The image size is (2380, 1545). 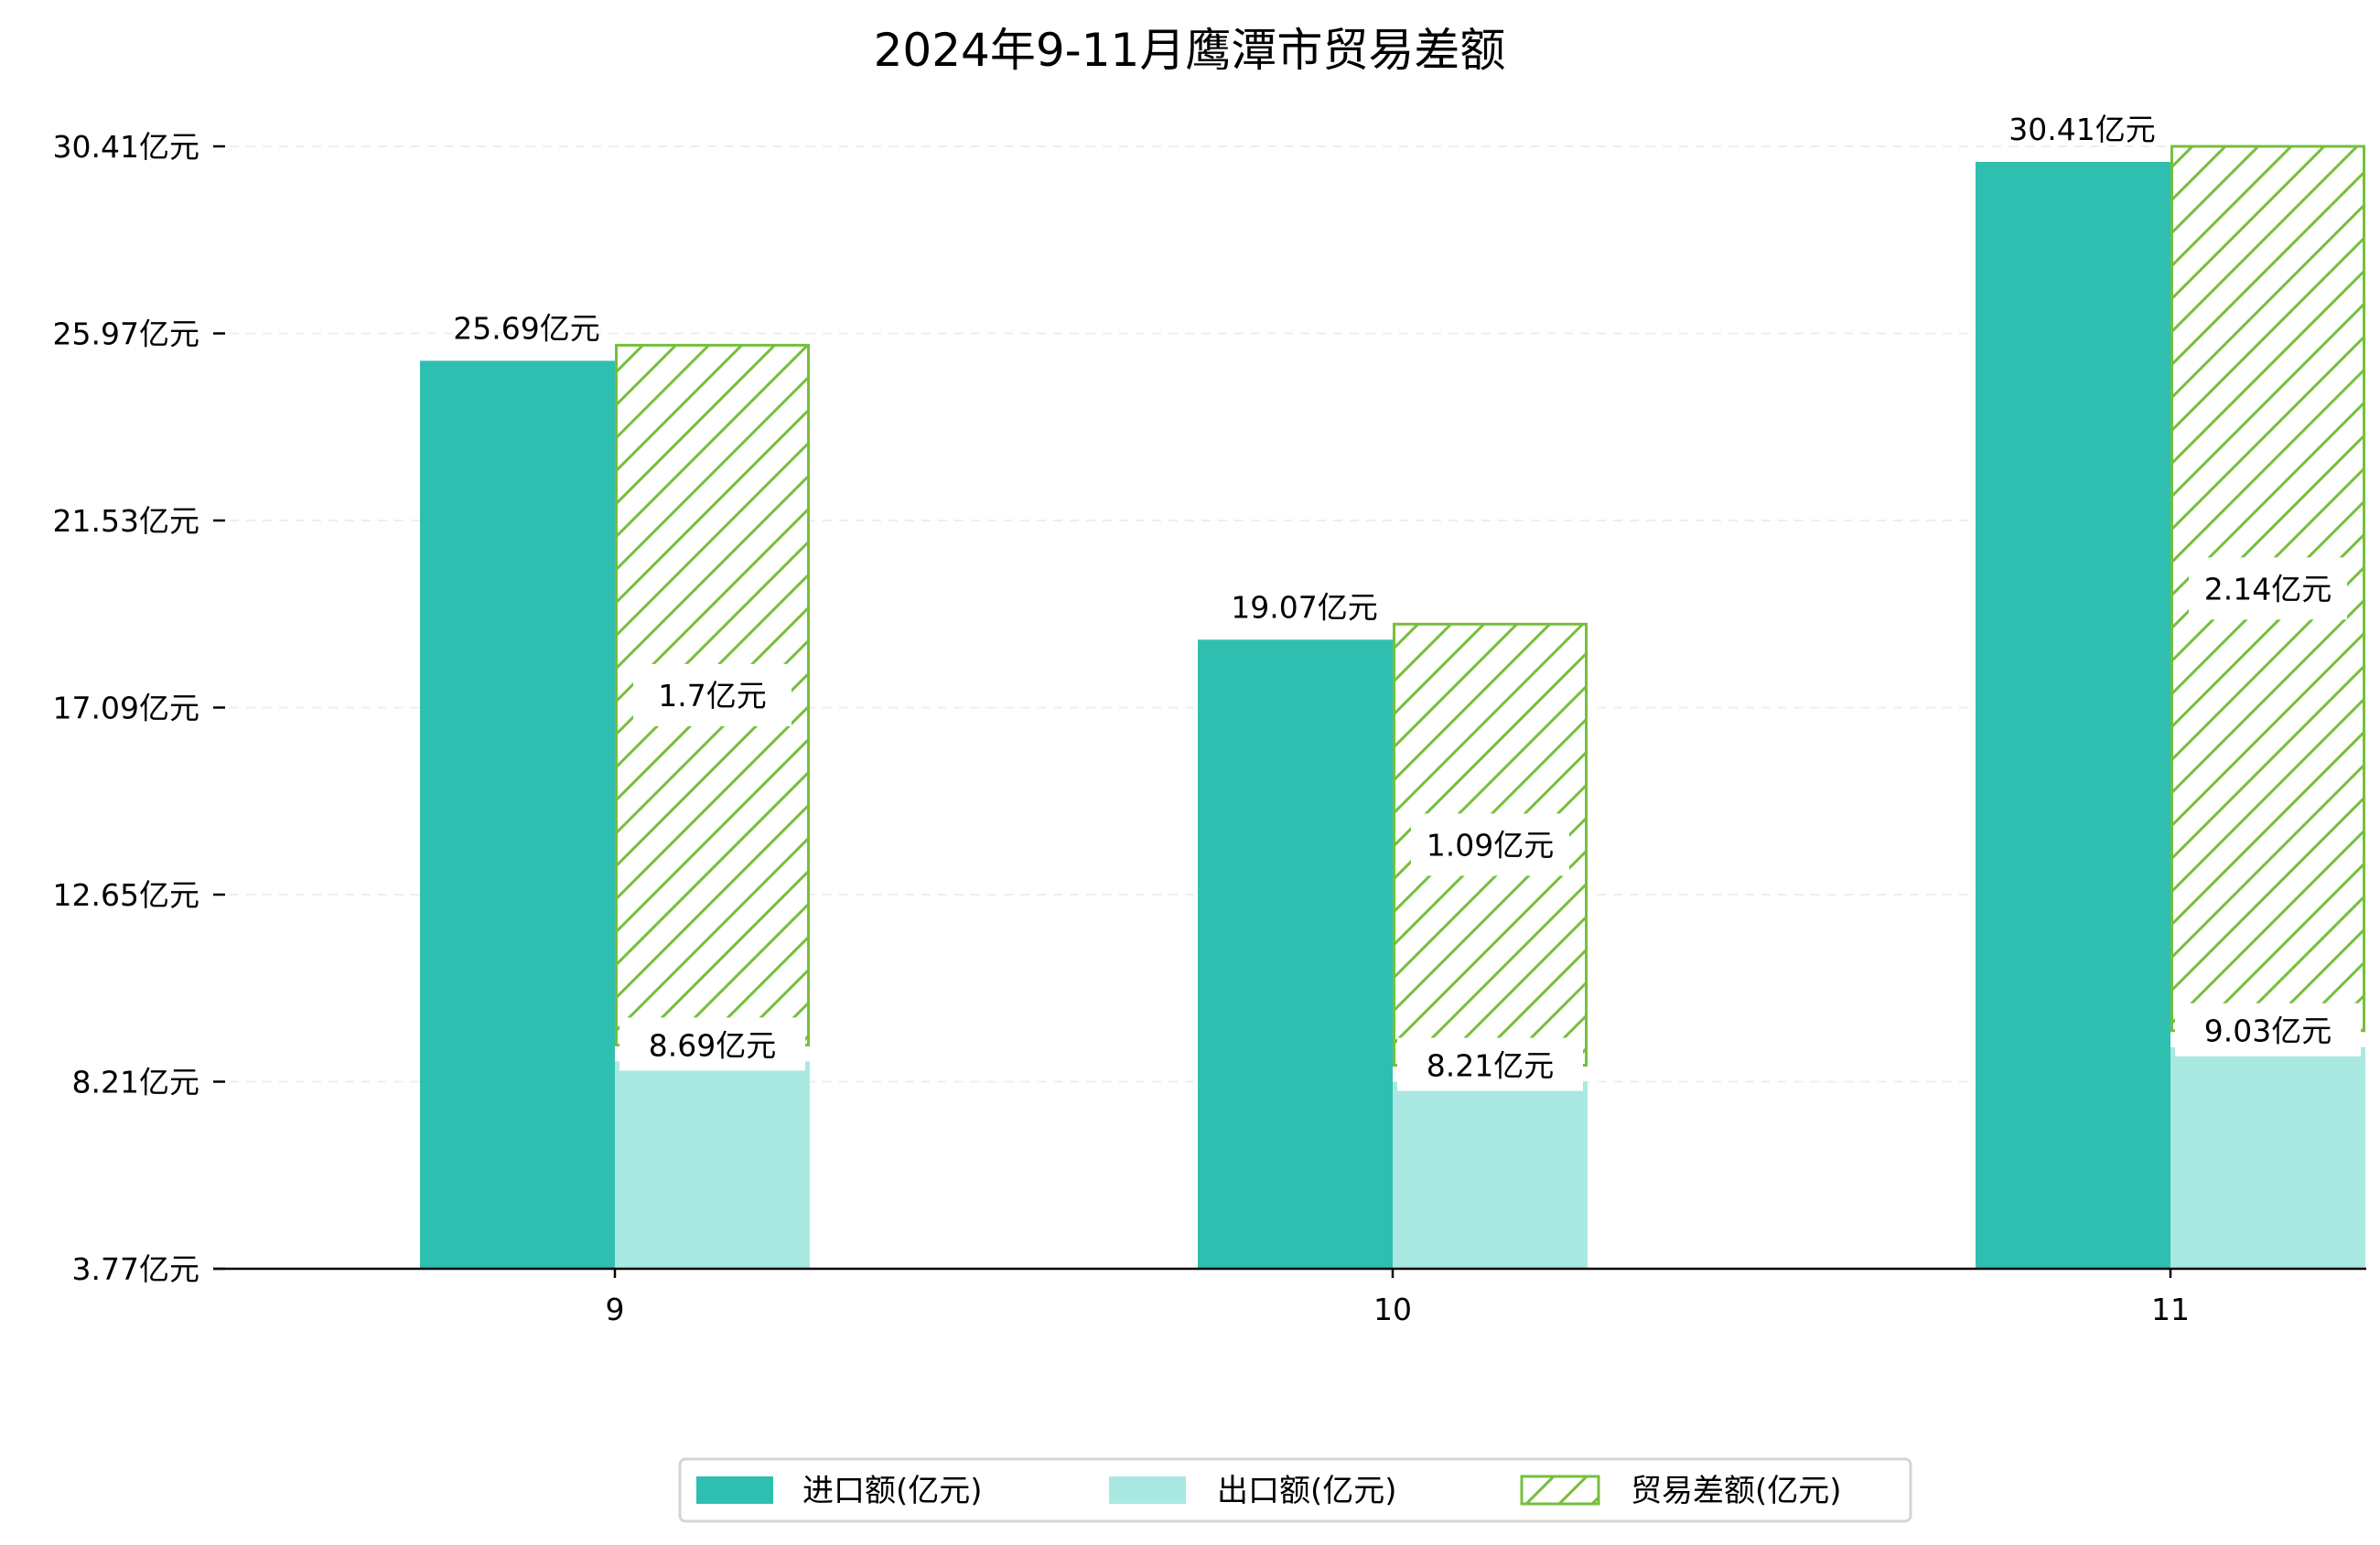 I want to click on balance-value-label: 1.09亿元, so click(x=1490, y=845).